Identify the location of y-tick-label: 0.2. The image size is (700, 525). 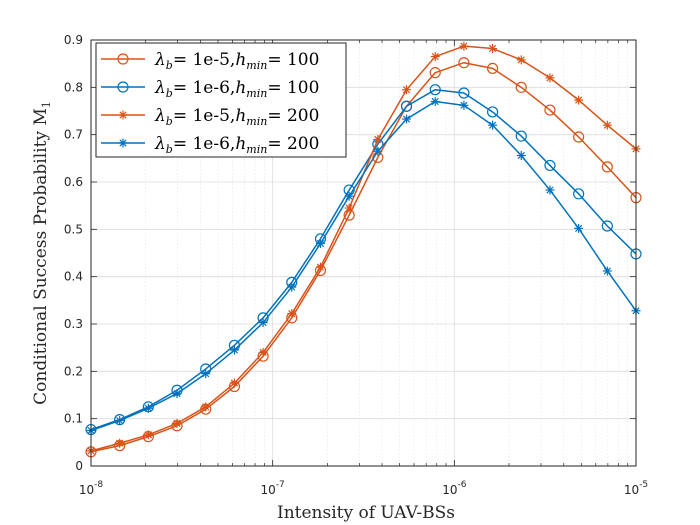
(73, 371).